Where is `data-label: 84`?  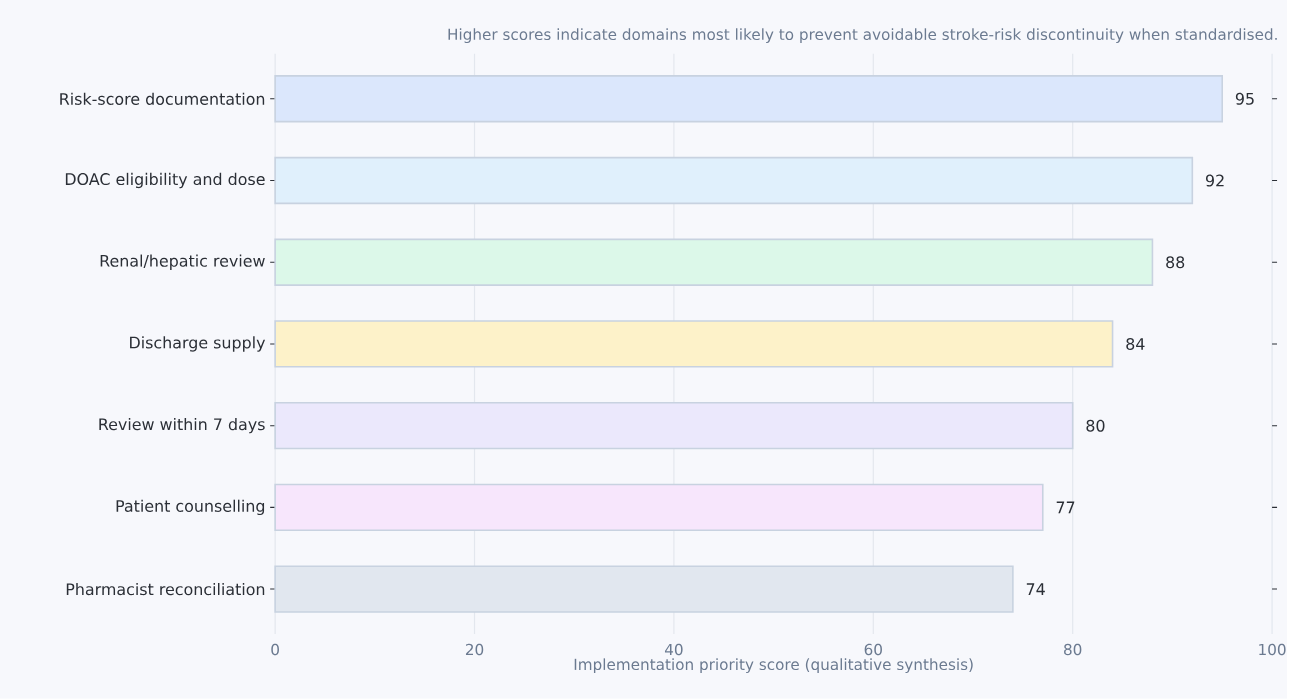
data-label: 84 is located at coordinates (1135, 344).